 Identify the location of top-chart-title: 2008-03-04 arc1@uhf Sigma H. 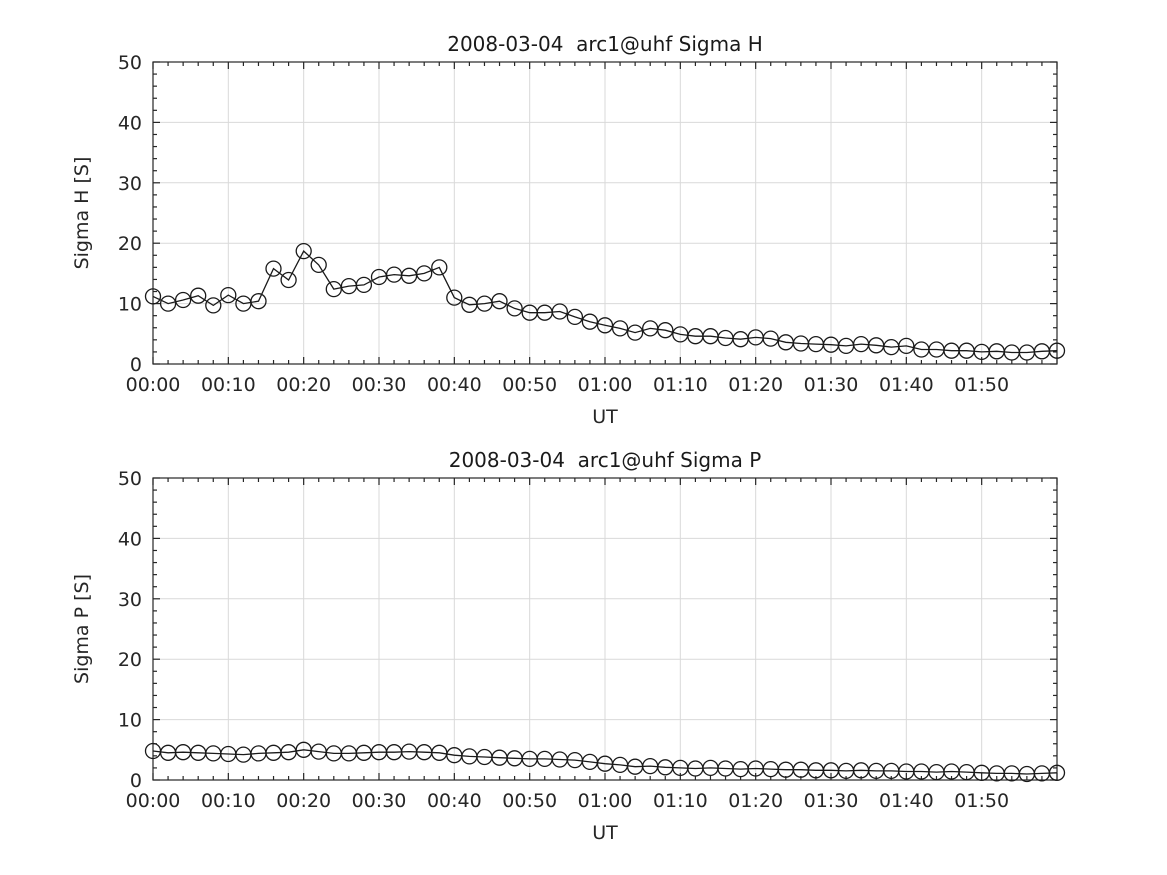
(605, 44).